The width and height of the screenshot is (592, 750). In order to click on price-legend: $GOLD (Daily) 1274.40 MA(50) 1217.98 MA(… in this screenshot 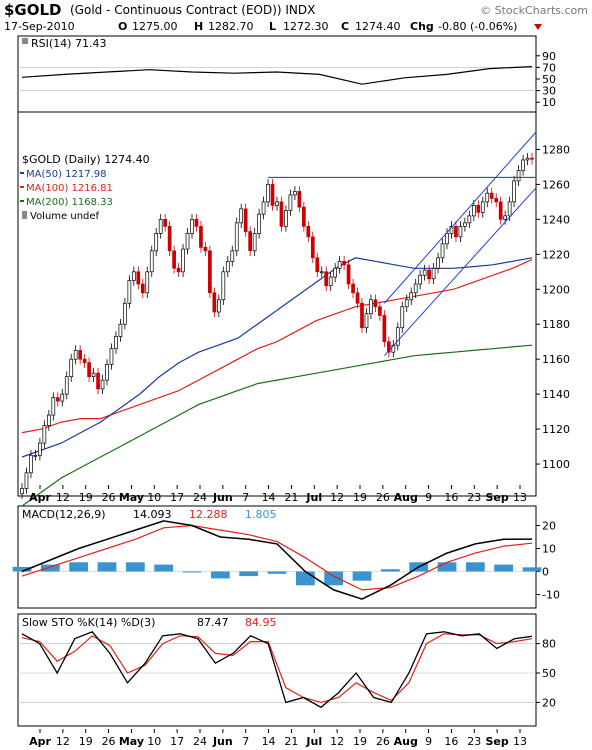, I will do `click(85, 187)`.